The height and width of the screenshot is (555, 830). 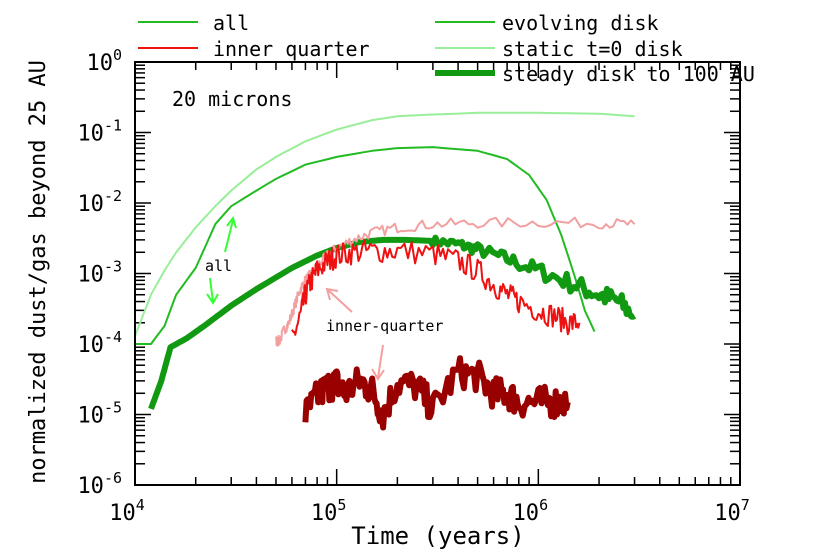 I want to click on legend-all-label: all, so click(x=231, y=23).